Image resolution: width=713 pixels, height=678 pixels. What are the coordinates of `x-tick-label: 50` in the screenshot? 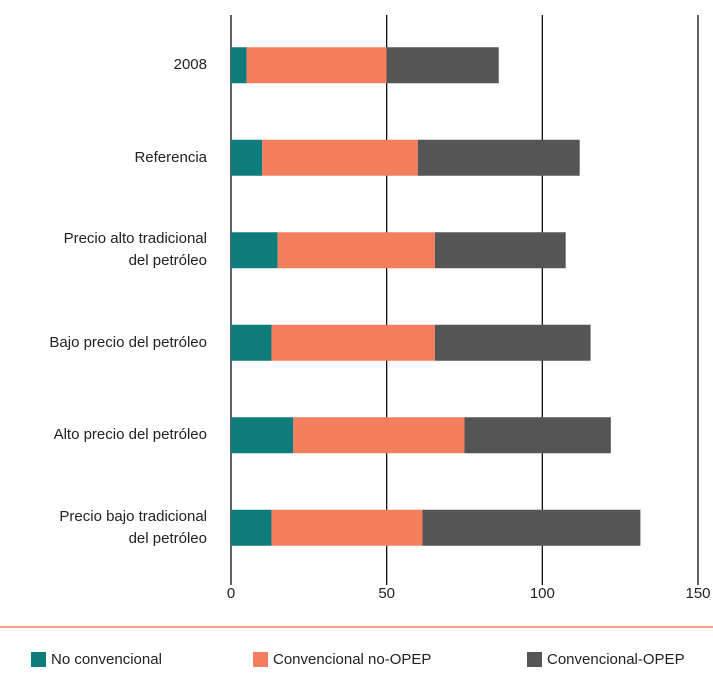 It's located at (386, 593).